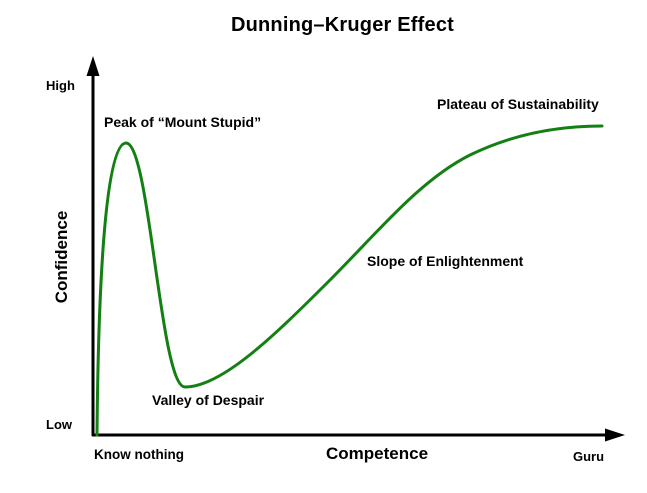  What do you see at coordinates (93, 66) in the screenshot?
I see `y-axis-arrowhead-icon` at bounding box center [93, 66].